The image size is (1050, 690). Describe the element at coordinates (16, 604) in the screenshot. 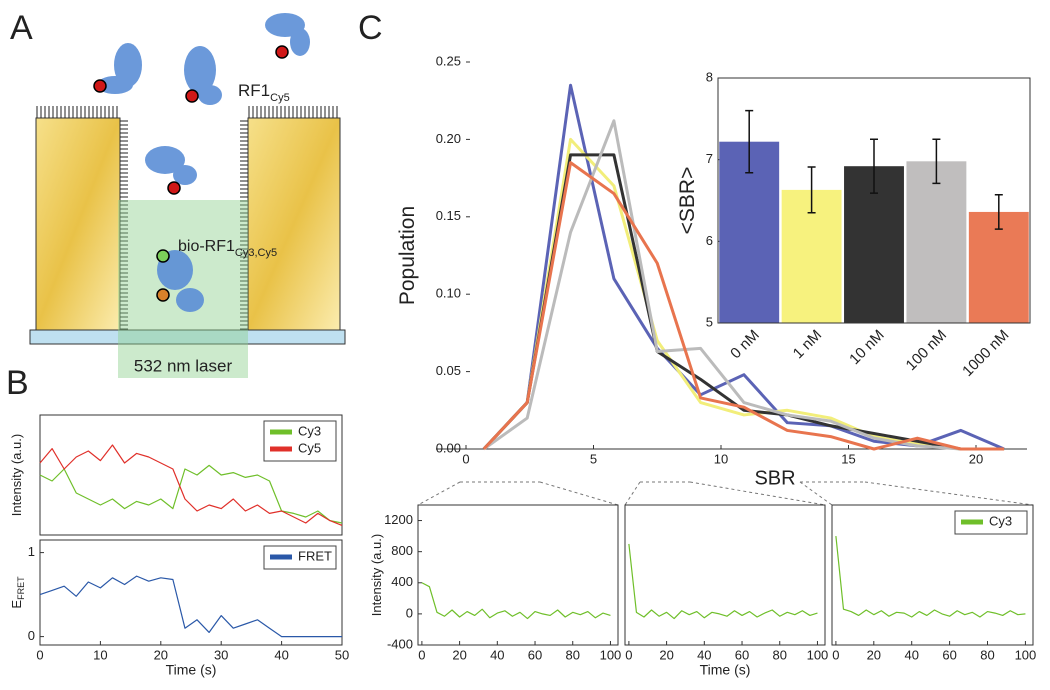

I see `y-axis-label-text: E` at that location.